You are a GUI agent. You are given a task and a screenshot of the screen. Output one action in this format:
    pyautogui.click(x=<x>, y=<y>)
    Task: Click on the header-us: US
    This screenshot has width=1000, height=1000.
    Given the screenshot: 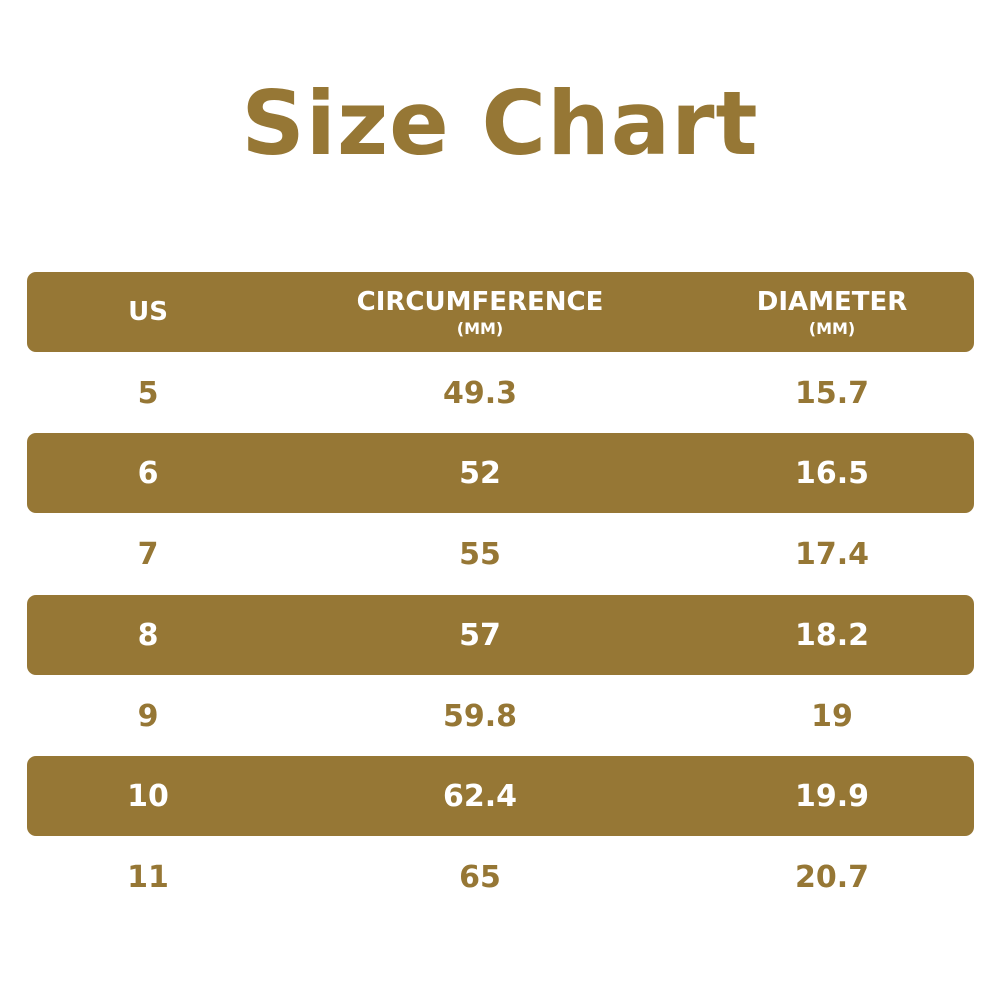 What is the action you would take?
    pyautogui.click(x=148, y=312)
    